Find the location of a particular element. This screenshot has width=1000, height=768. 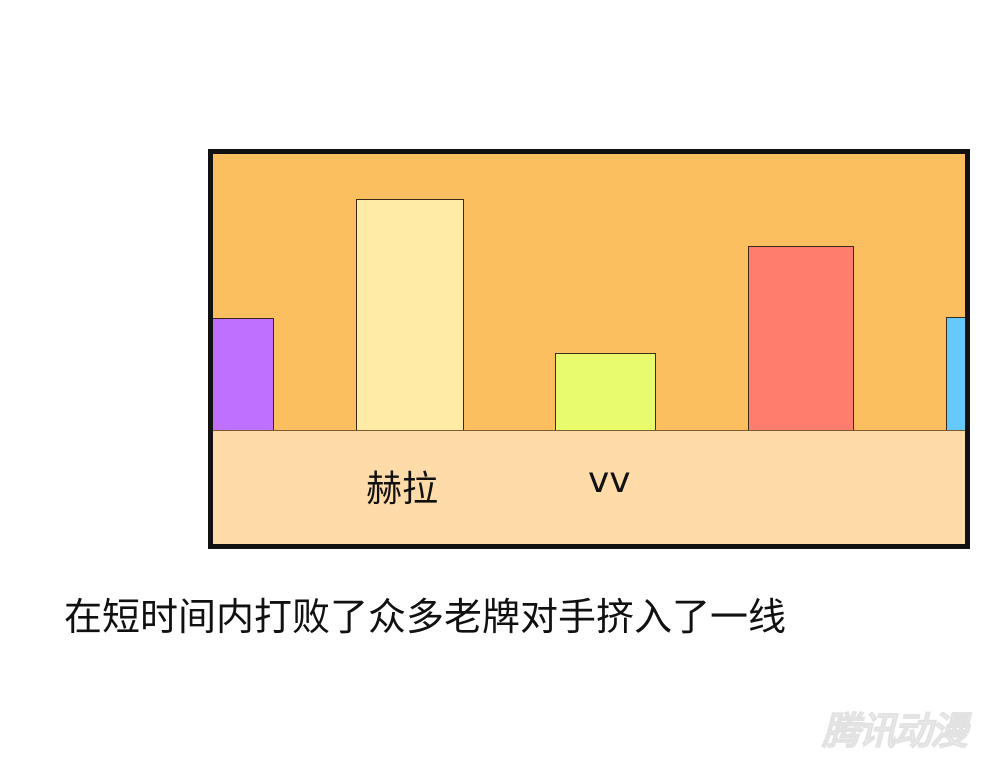

purple-block is located at coordinates (243, 375).